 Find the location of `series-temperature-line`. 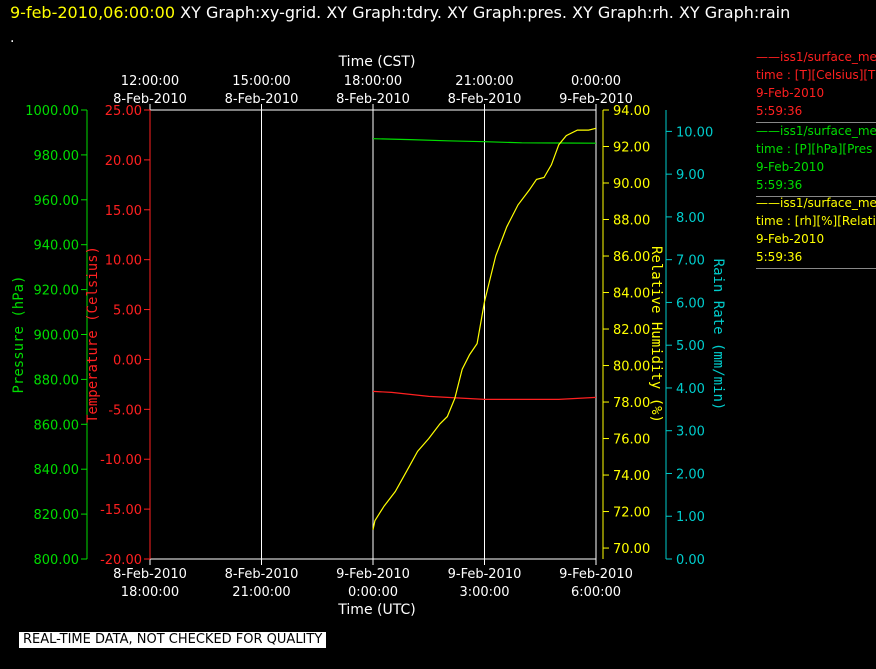

series-temperature-line is located at coordinates (484, 395).